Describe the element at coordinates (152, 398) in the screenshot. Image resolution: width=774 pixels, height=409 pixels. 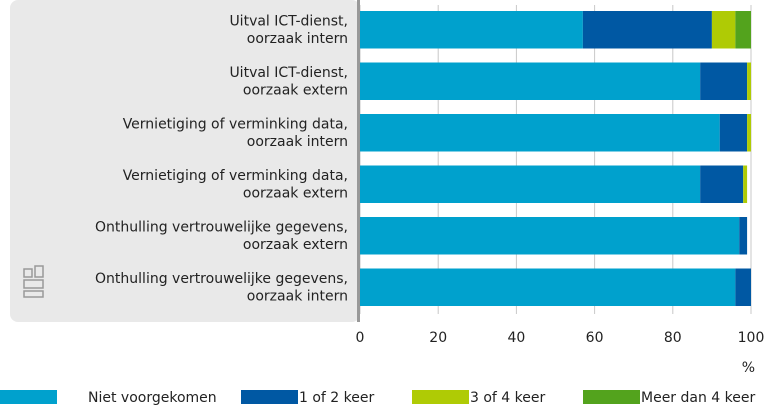
I see `legend-label: Niet voorgekomen` at that location.